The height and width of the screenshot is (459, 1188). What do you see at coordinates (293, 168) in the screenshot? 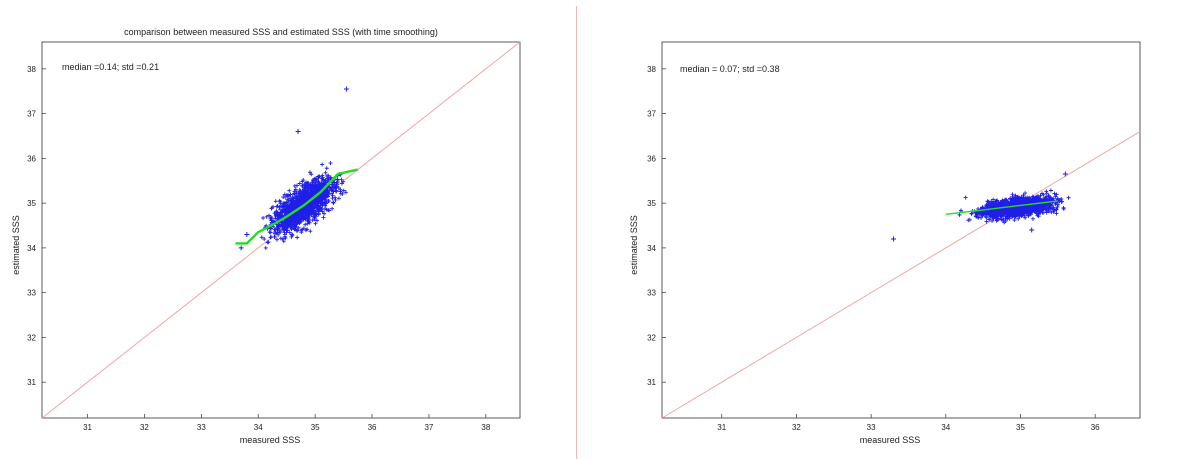
I see `scatter-points` at bounding box center [293, 168].